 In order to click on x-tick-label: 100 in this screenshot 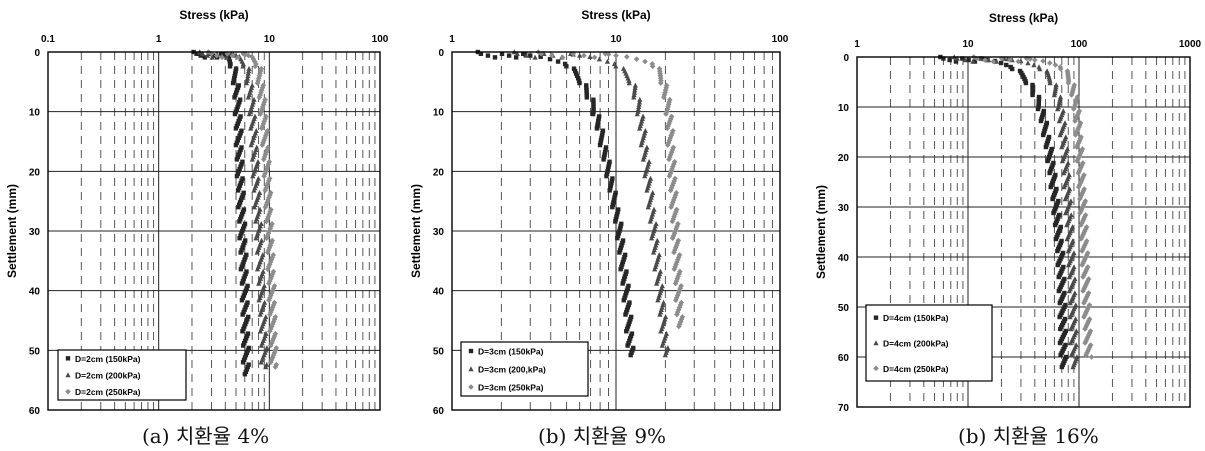, I will do `click(780, 39)`.